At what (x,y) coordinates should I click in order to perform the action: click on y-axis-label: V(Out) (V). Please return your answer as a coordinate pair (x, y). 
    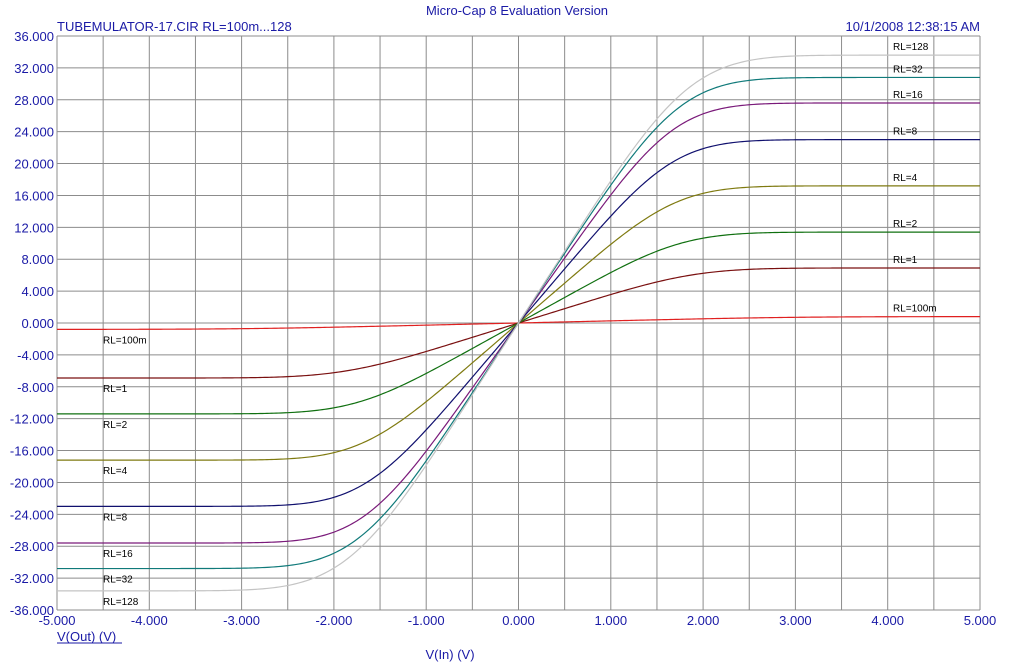
    Looking at the image, I should click on (86, 636).